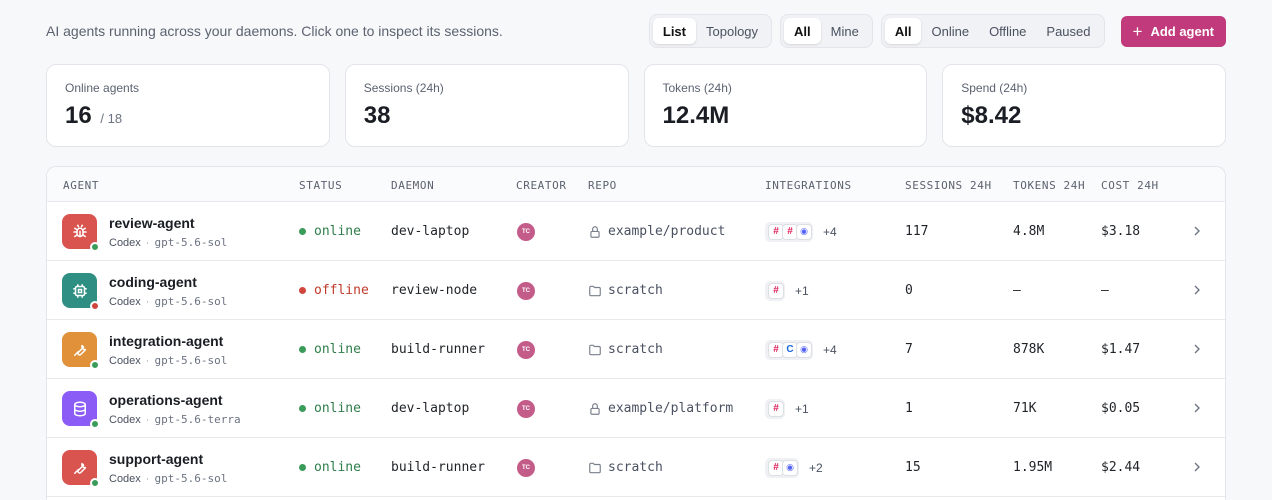 This screenshot has height=500, width=1272. I want to click on tab-topology: Topology, so click(732, 31).